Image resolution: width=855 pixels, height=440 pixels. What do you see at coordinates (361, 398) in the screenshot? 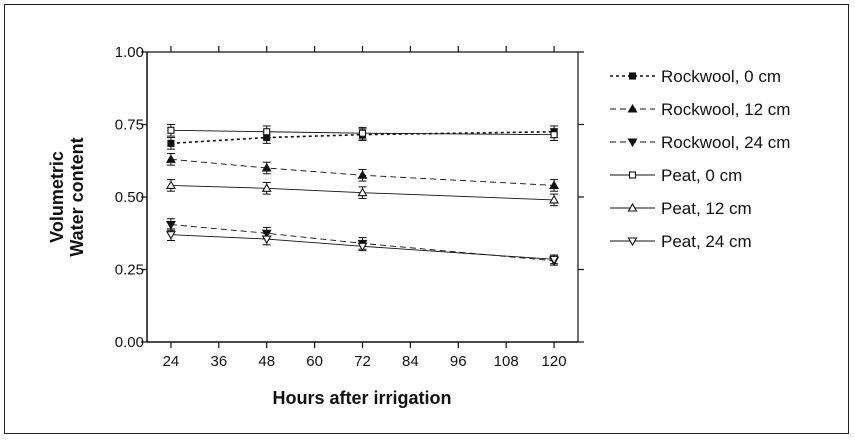
I see `x-axis-title: Hours after irrigation` at bounding box center [361, 398].